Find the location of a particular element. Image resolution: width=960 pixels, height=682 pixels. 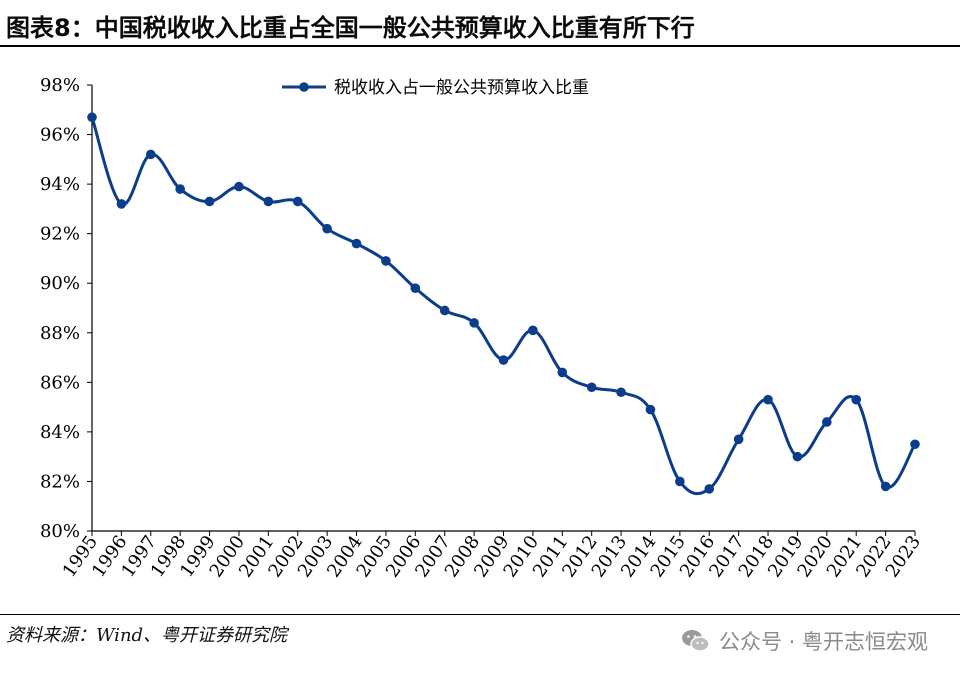

y-tick-labels: 80% 82% 84% 86% 88% 90% 92% 94% 96% 98% is located at coordinates (60, 308).